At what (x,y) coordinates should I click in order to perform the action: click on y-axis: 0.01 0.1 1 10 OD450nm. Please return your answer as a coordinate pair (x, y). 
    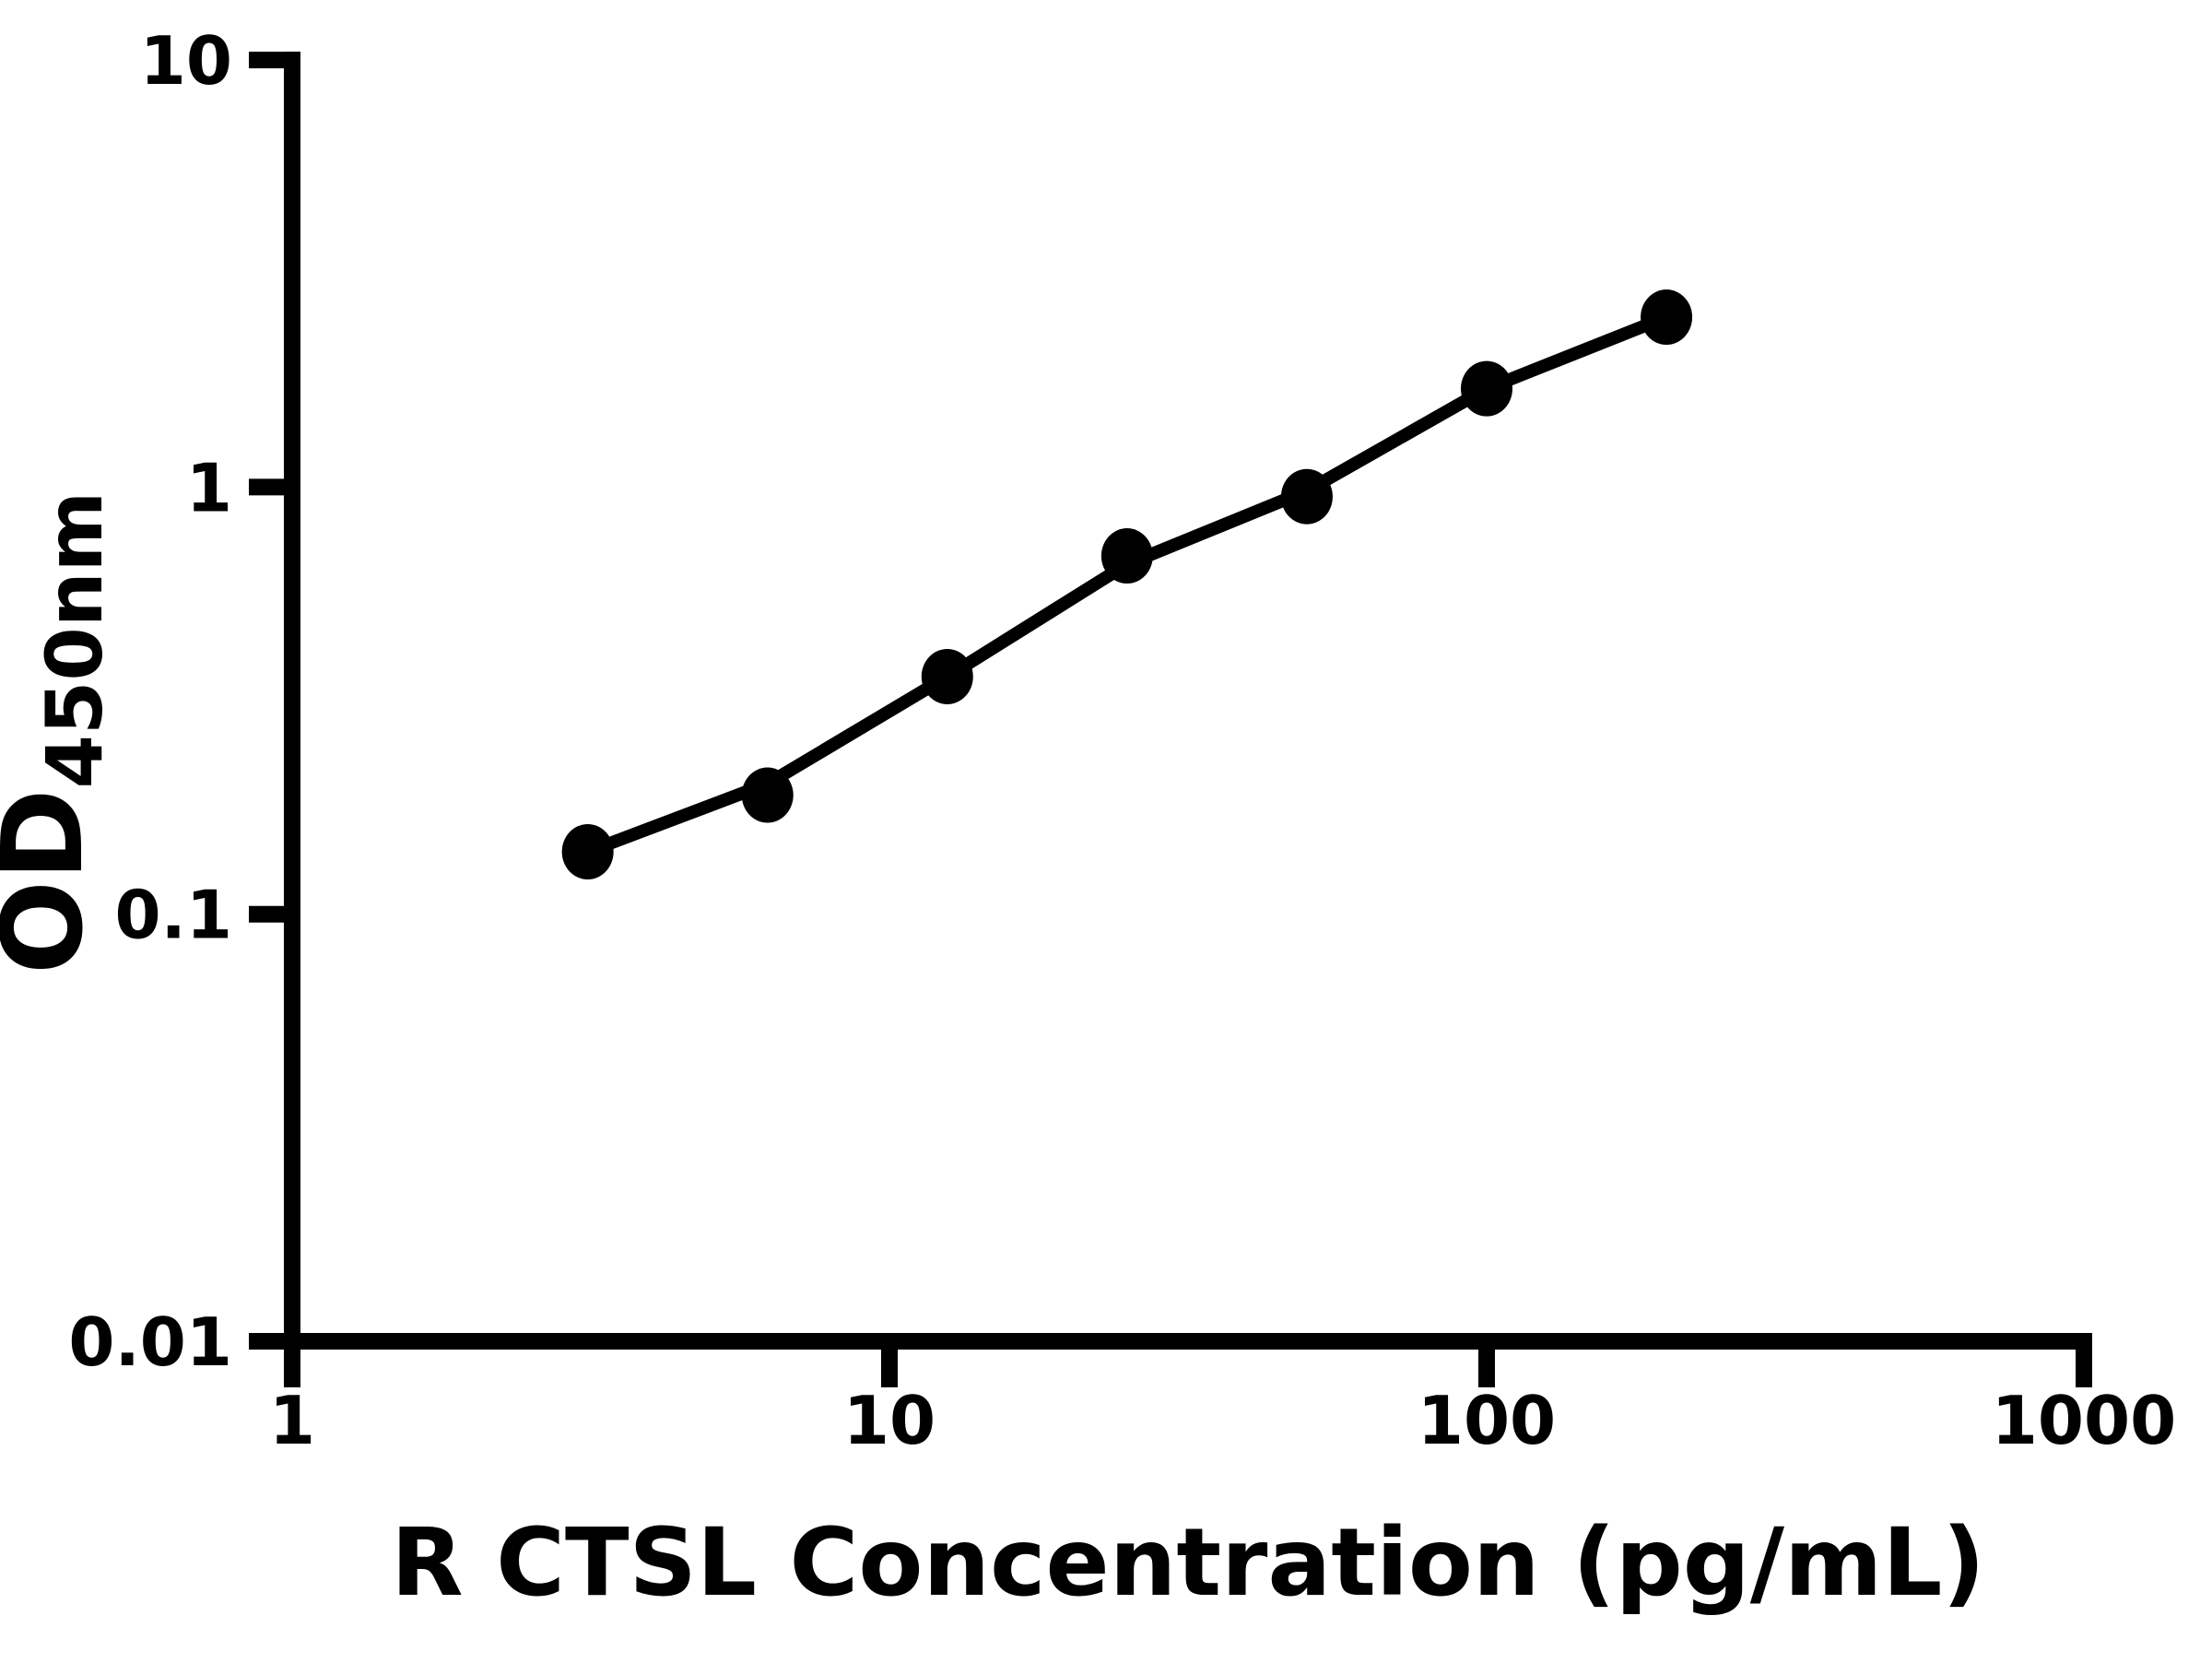
    Looking at the image, I should click on (150, 701).